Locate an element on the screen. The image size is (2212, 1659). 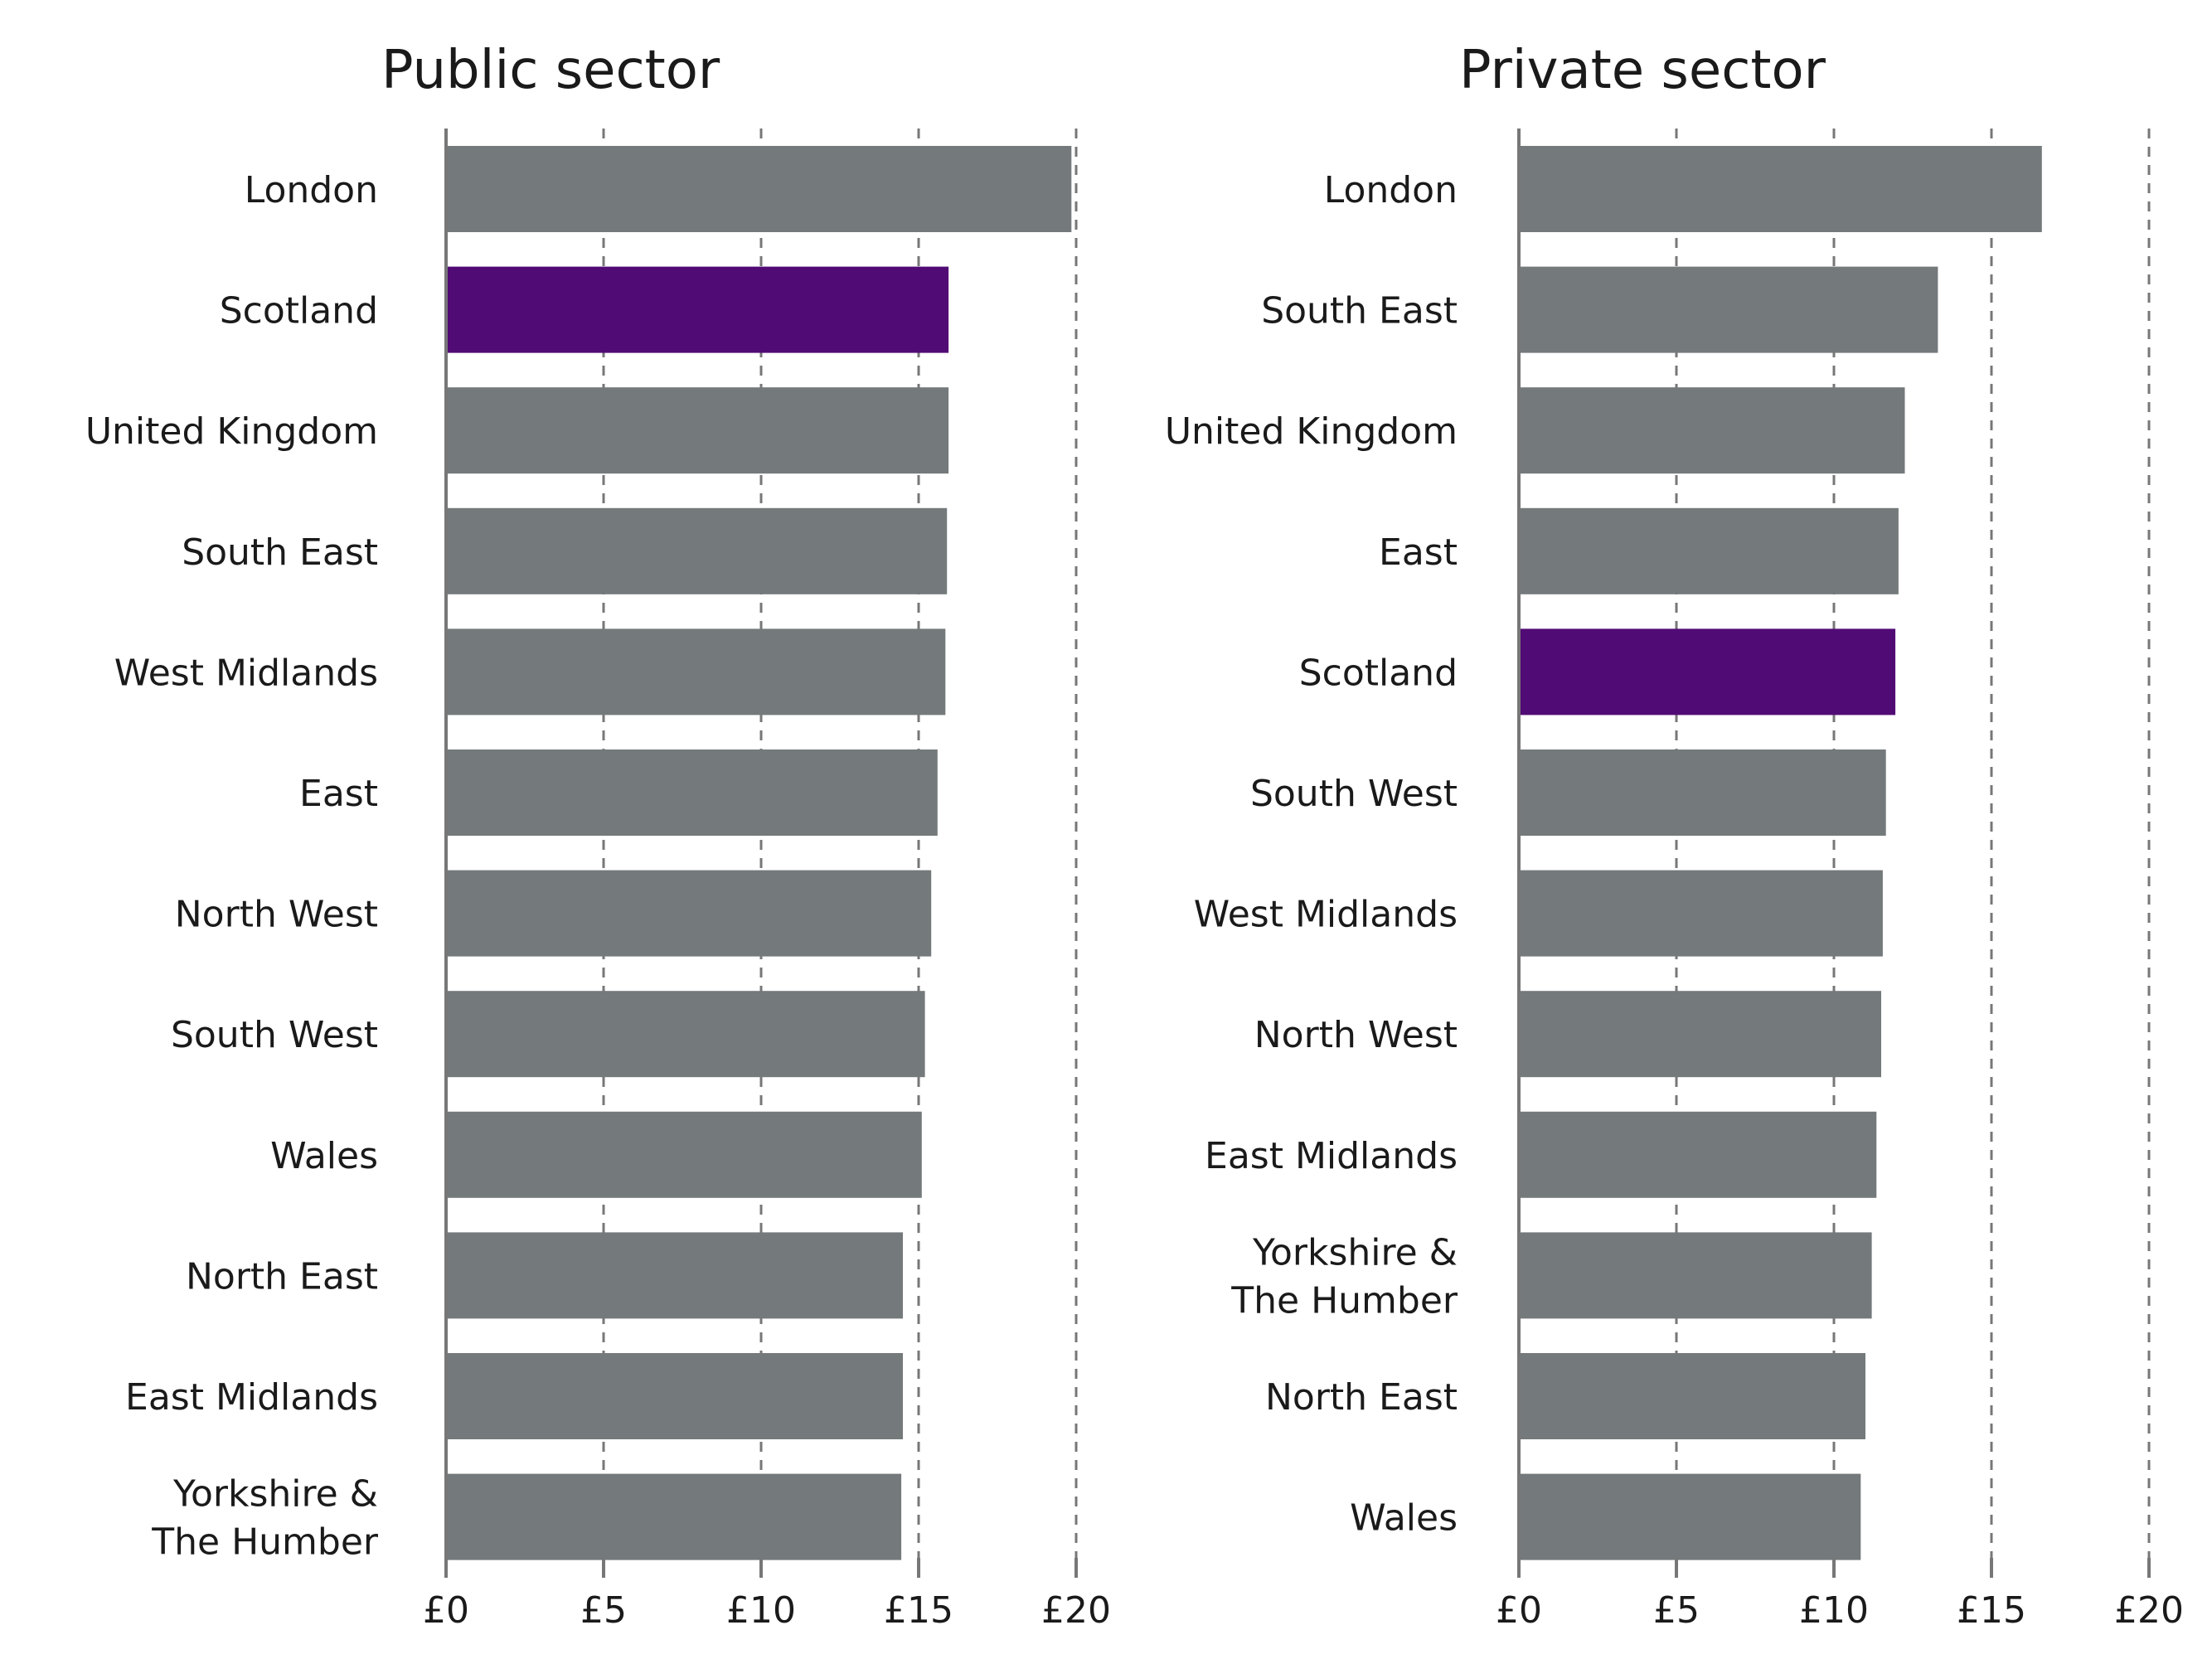
public-bar-north-west is located at coordinates (689, 914).